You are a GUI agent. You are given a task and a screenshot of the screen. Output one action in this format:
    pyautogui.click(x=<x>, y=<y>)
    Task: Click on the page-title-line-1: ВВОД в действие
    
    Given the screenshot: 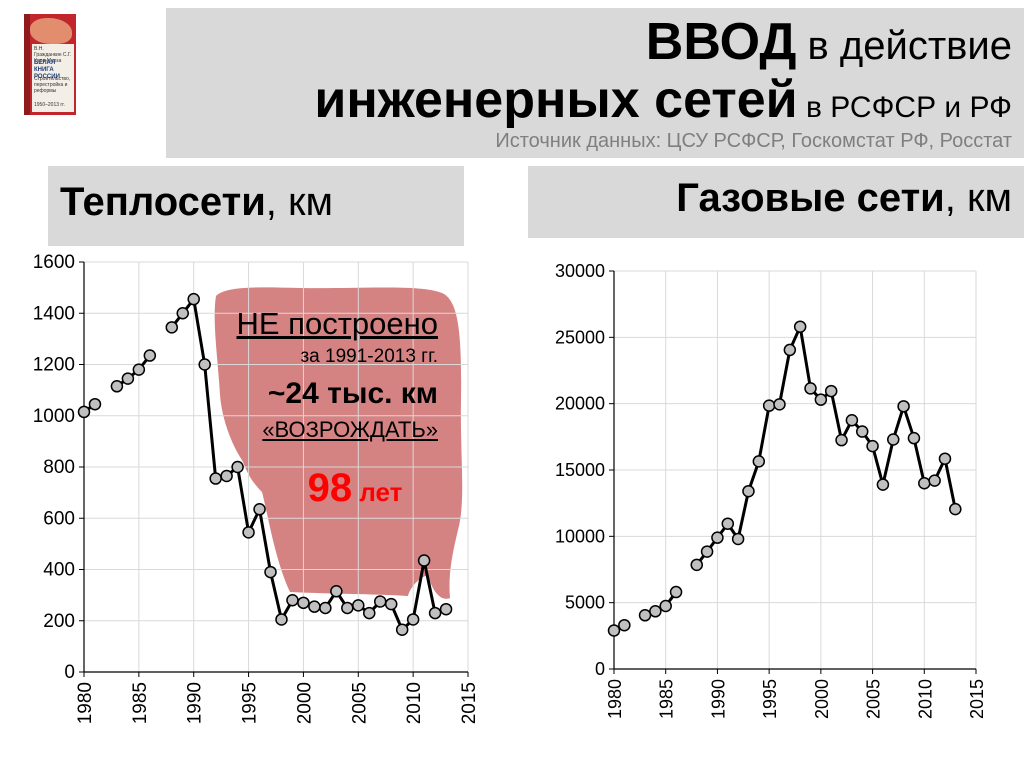 What is the action you would take?
    pyautogui.click(x=829, y=42)
    